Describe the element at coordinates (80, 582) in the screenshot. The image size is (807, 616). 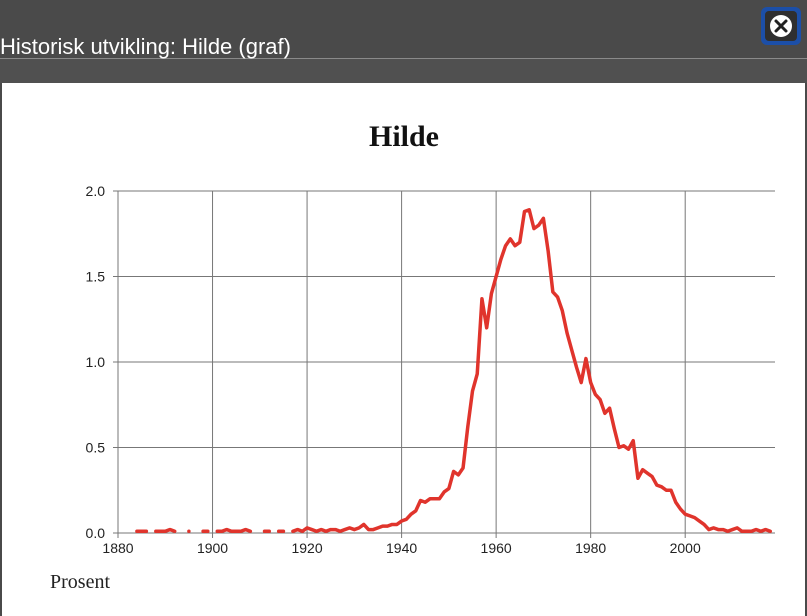
I see `y-axis-label: Prosent` at that location.